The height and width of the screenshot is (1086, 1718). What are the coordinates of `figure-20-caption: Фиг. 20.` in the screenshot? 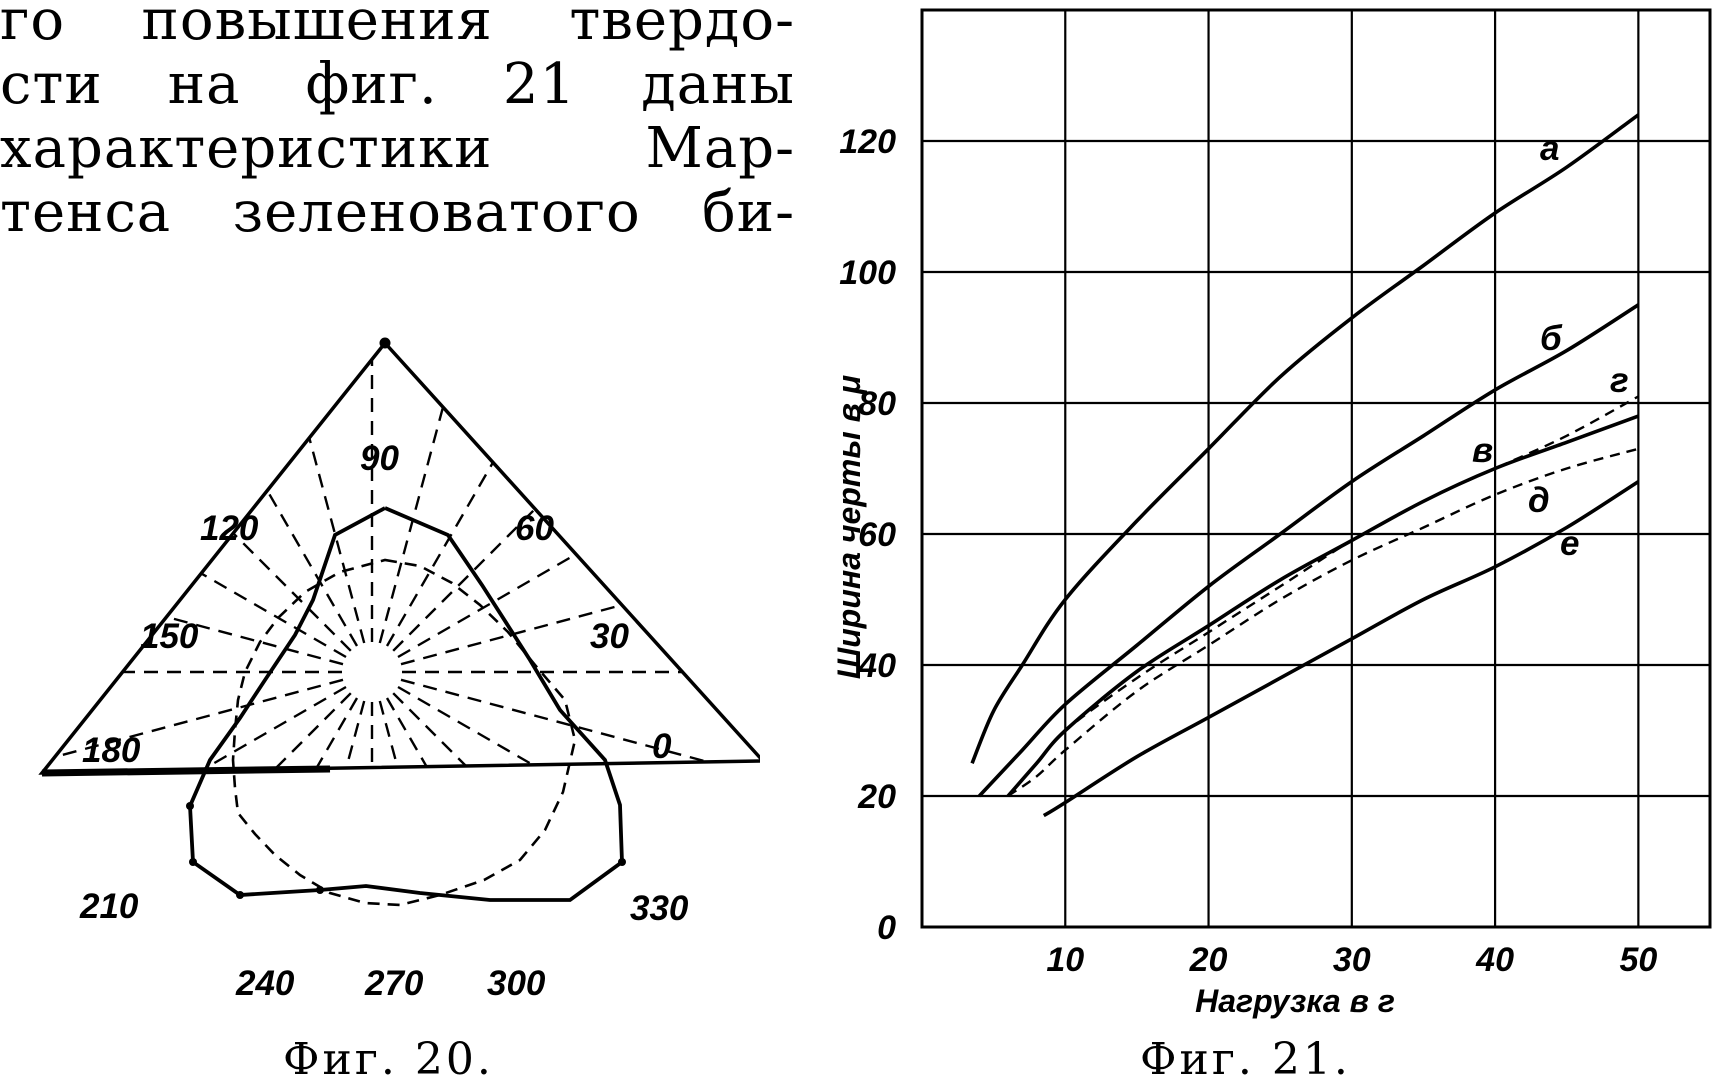 It's located at (388, 1059).